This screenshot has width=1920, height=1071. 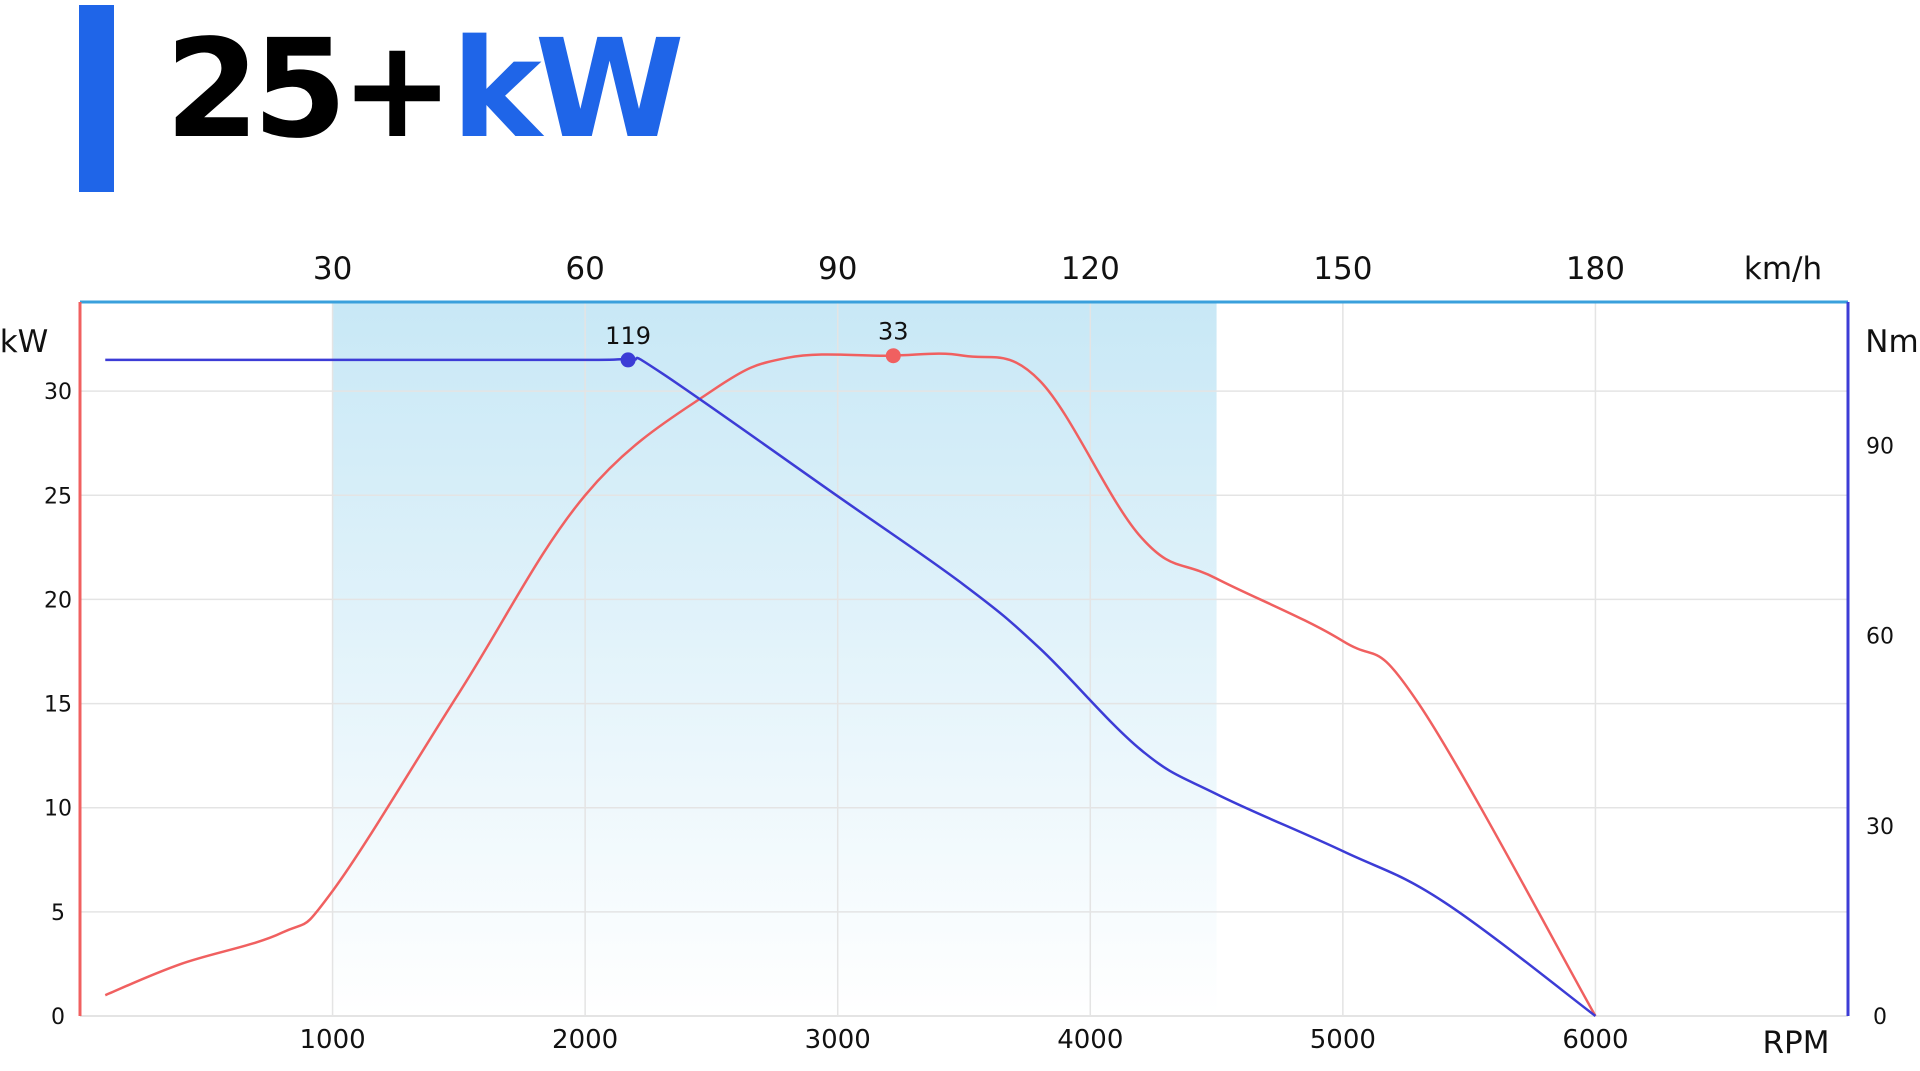 What do you see at coordinates (585, 1040) in the screenshot?
I see `x-tick-label: 2000` at bounding box center [585, 1040].